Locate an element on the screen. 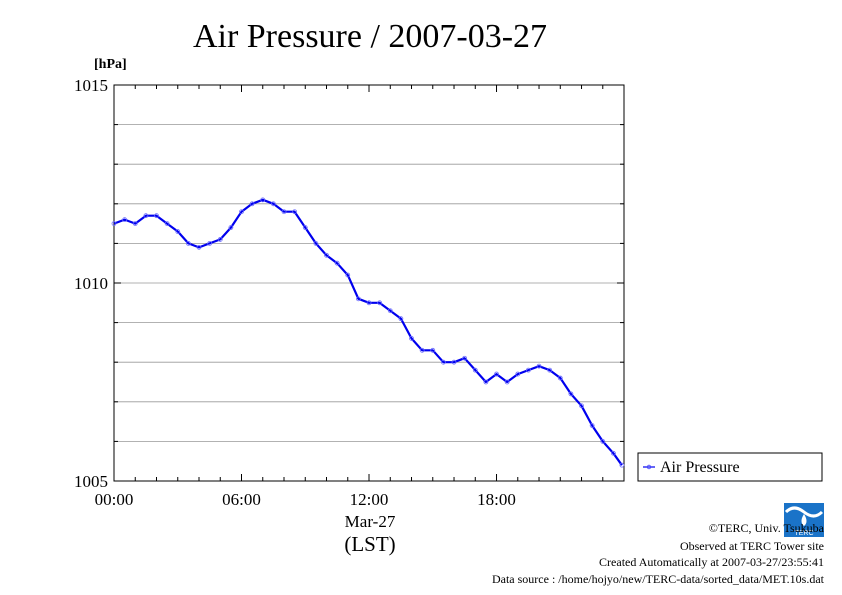 The width and height of the screenshot is (842, 595). x-tick-label: 06:00 is located at coordinates (241, 499).